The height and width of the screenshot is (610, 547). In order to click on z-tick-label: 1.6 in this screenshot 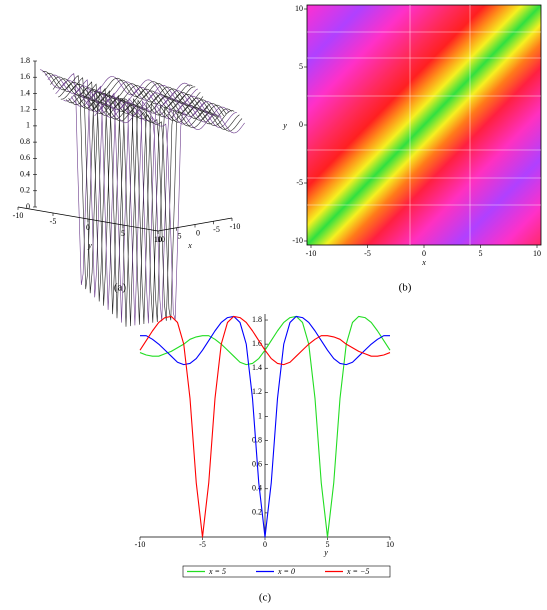, I will do `click(25, 76)`.